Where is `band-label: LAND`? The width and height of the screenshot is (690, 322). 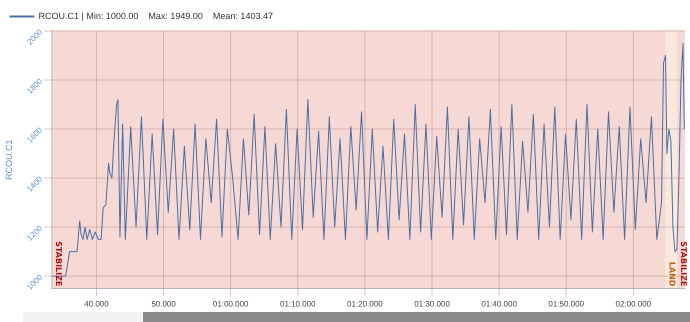
band-label: LAND is located at coordinates (671, 274).